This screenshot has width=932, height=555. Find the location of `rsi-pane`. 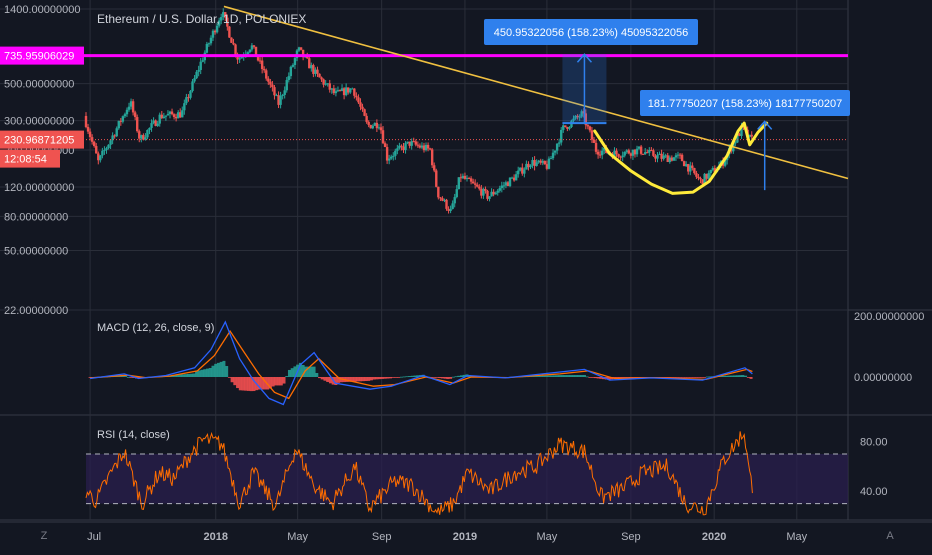

rsi-pane is located at coordinates (466, 473).